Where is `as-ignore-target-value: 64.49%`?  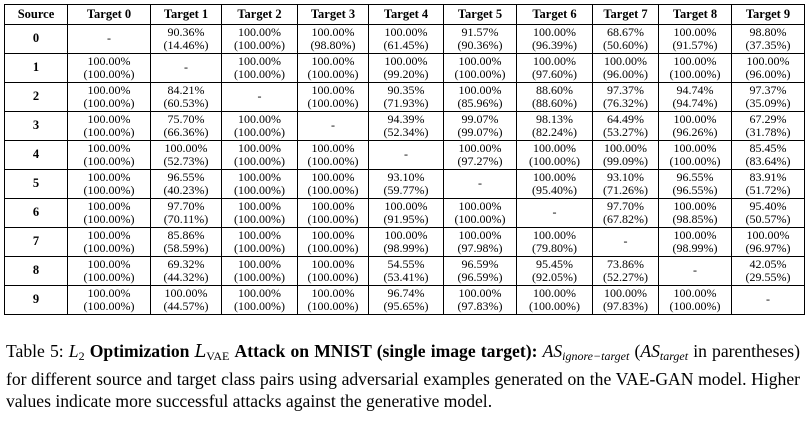
as-ignore-target-value: 64.49% is located at coordinates (625, 118).